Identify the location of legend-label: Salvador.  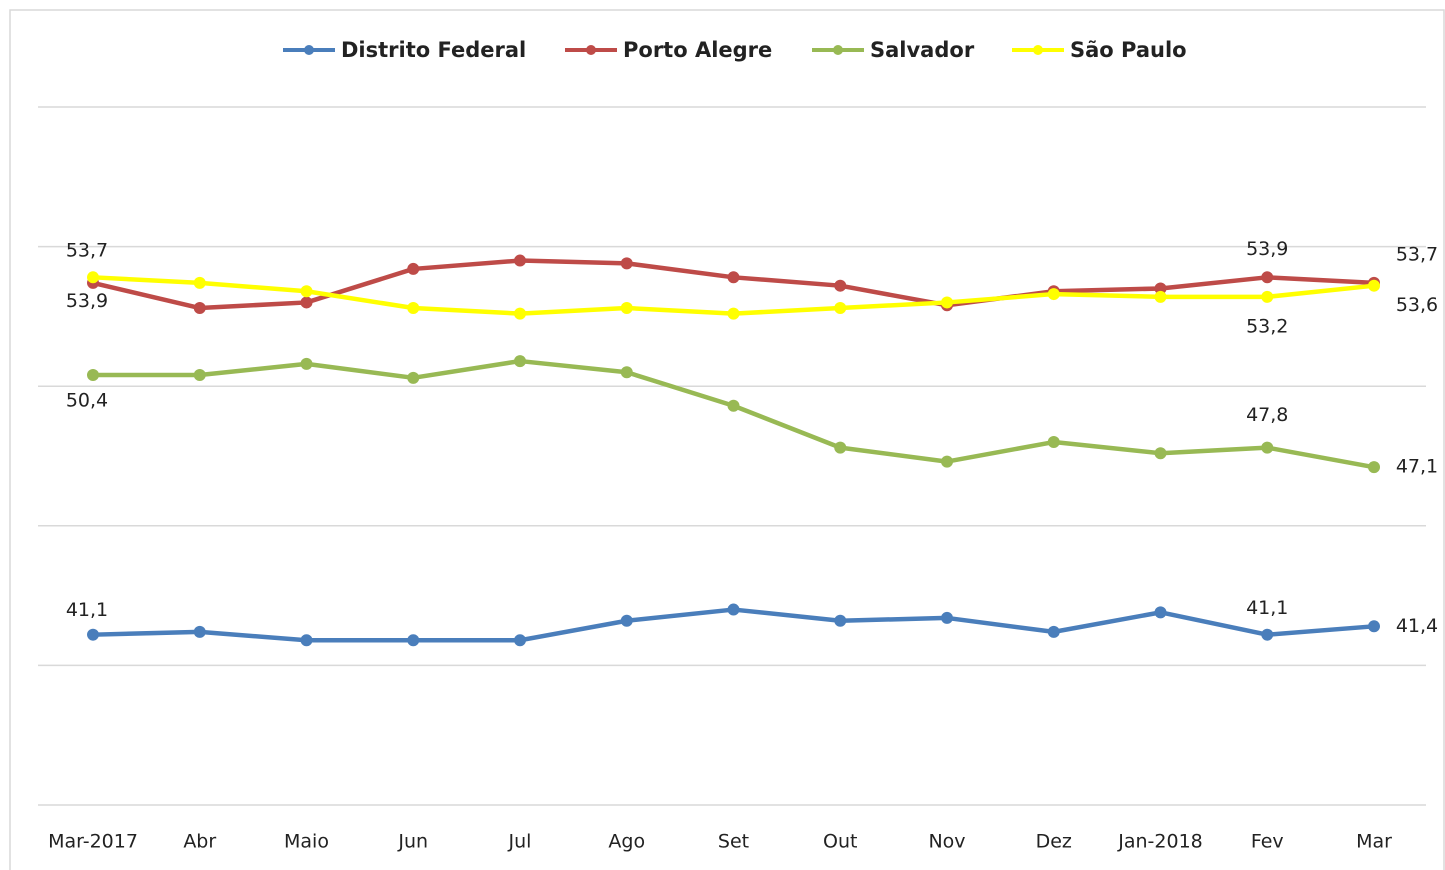
(922, 50).